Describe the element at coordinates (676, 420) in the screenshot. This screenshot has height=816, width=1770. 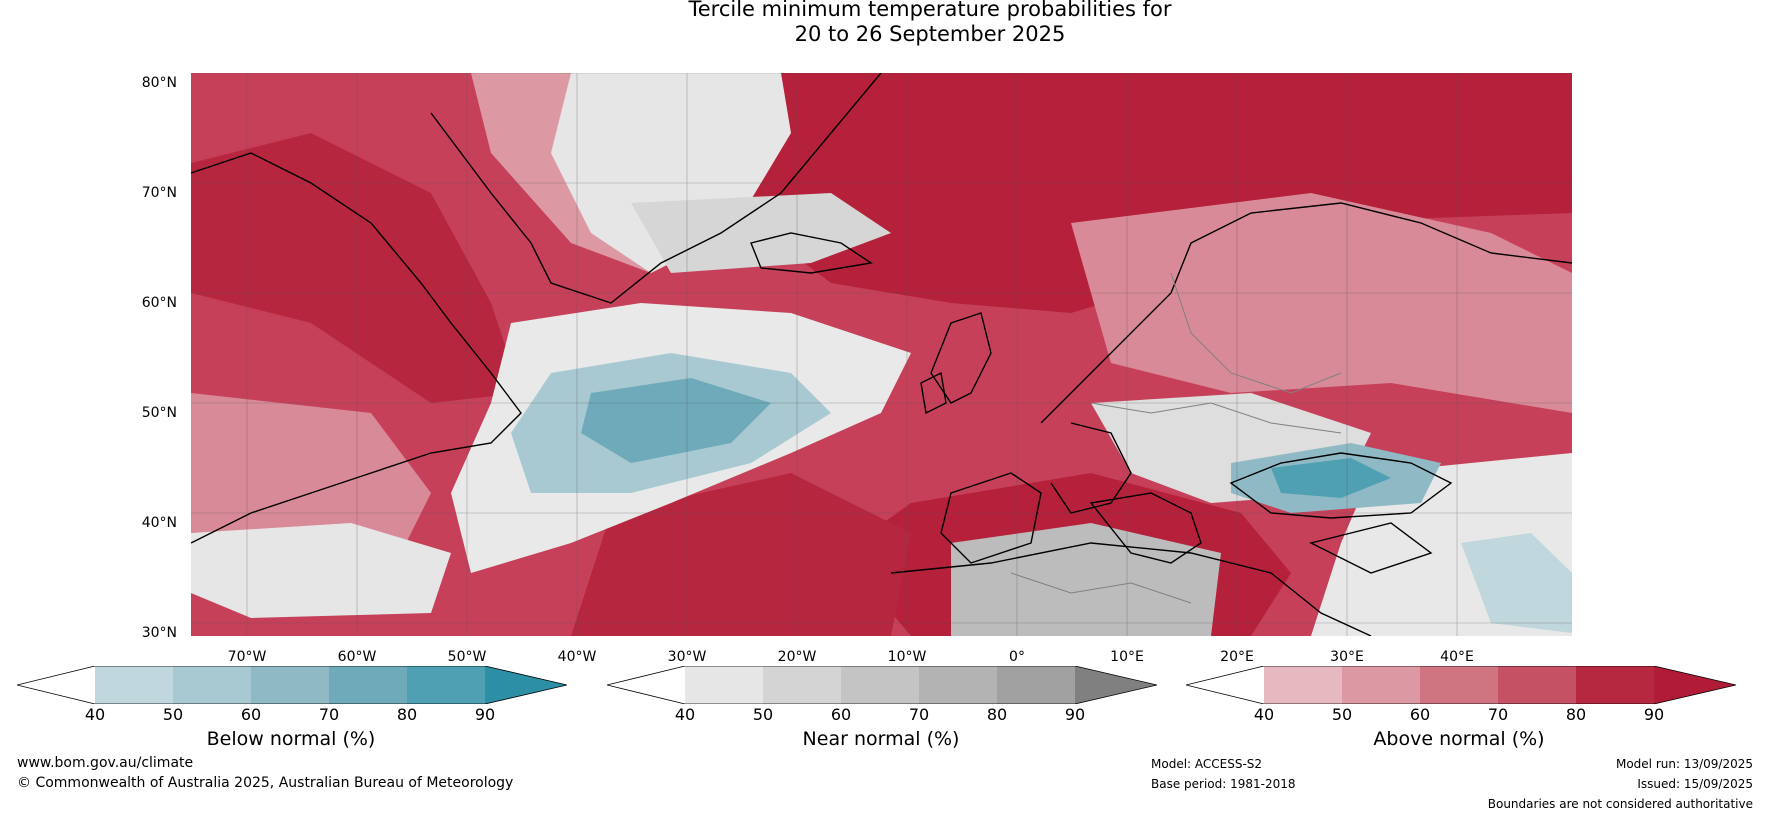
I see `below-normal-zone-mid-atlantic-core` at that location.